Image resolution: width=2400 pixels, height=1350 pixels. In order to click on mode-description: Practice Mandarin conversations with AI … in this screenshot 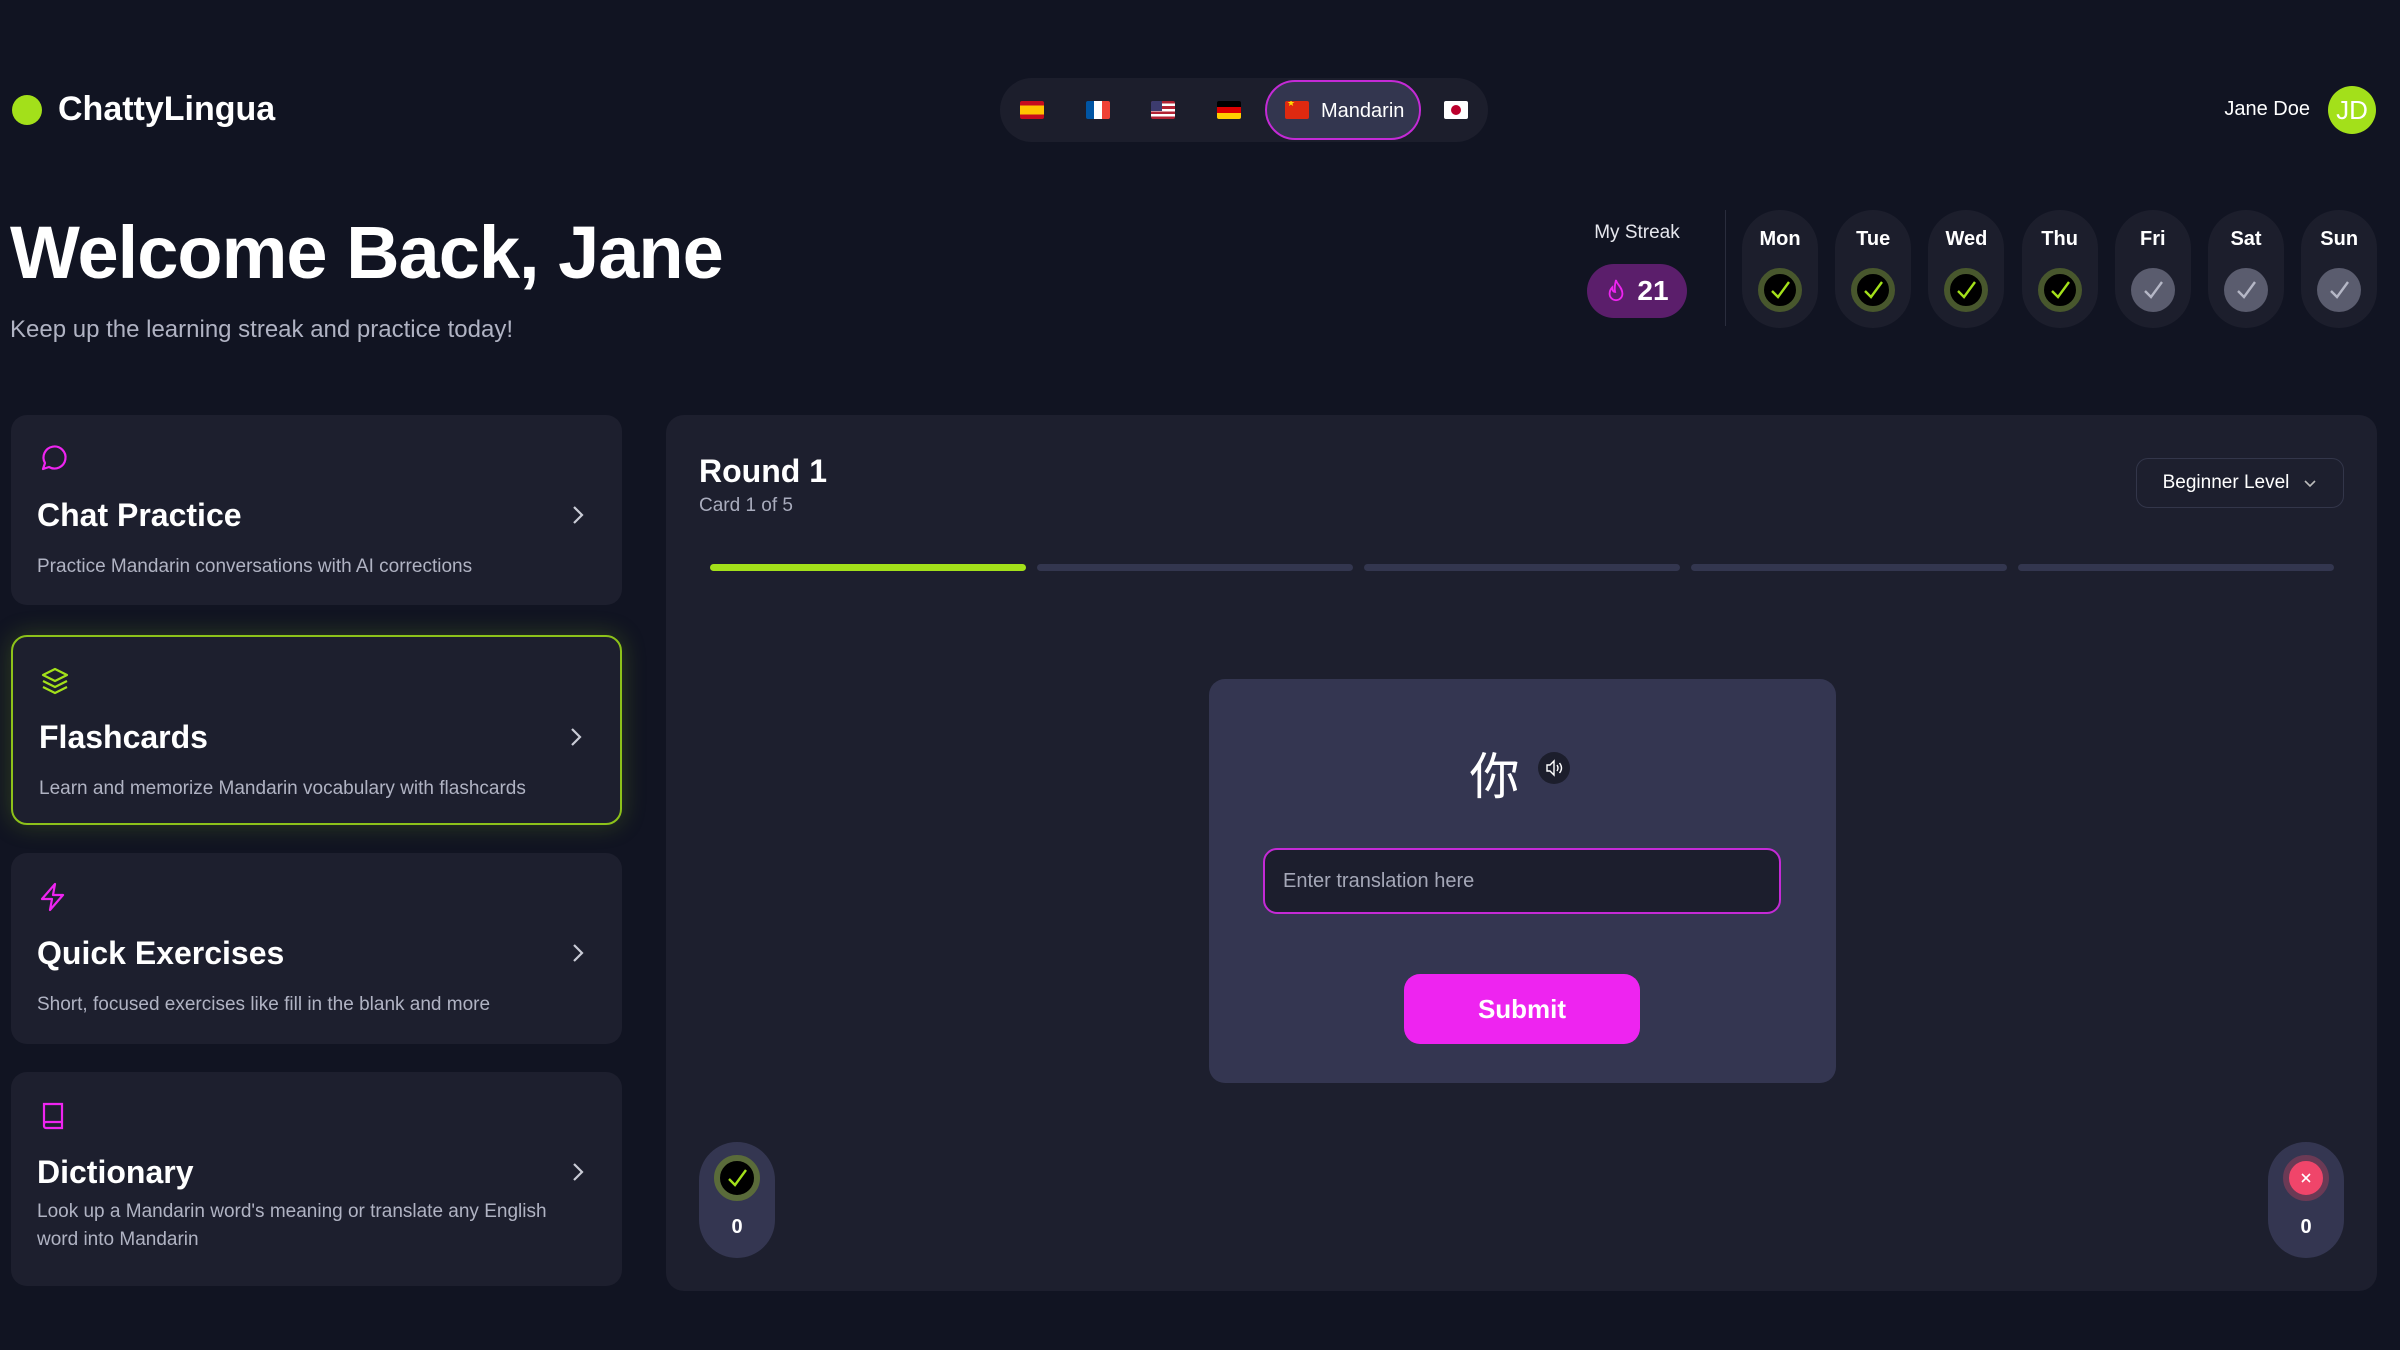, I will do `click(255, 566)`.